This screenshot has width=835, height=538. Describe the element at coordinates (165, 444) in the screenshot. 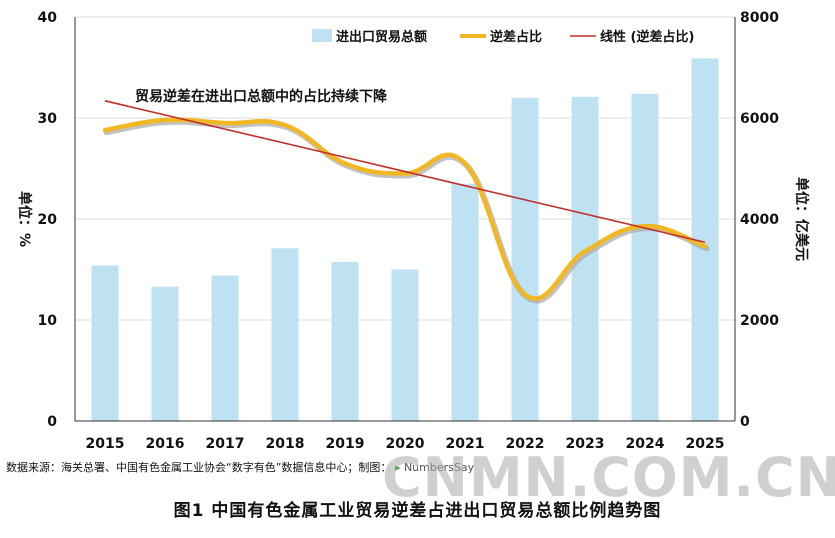

I see `x-tick-label: 2016` at that location.